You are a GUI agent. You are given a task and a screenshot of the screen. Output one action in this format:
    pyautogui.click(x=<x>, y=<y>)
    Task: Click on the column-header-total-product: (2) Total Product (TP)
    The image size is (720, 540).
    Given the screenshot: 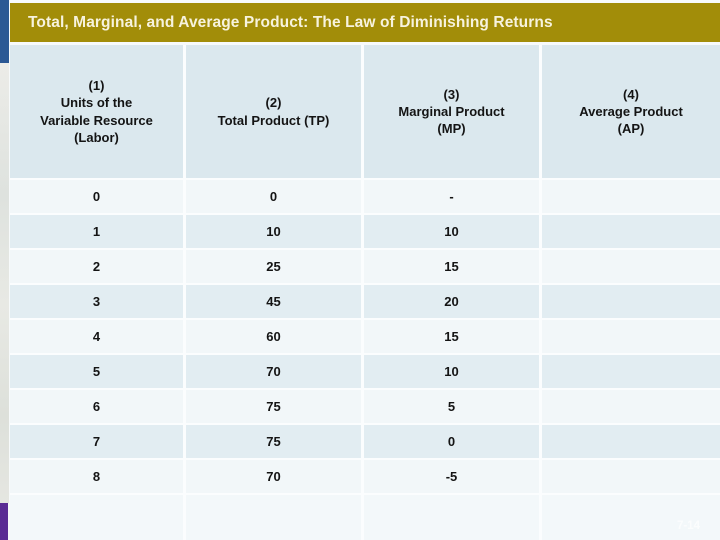 What is the action you would take?
    pyautogui.click(x=273, y=111)
    